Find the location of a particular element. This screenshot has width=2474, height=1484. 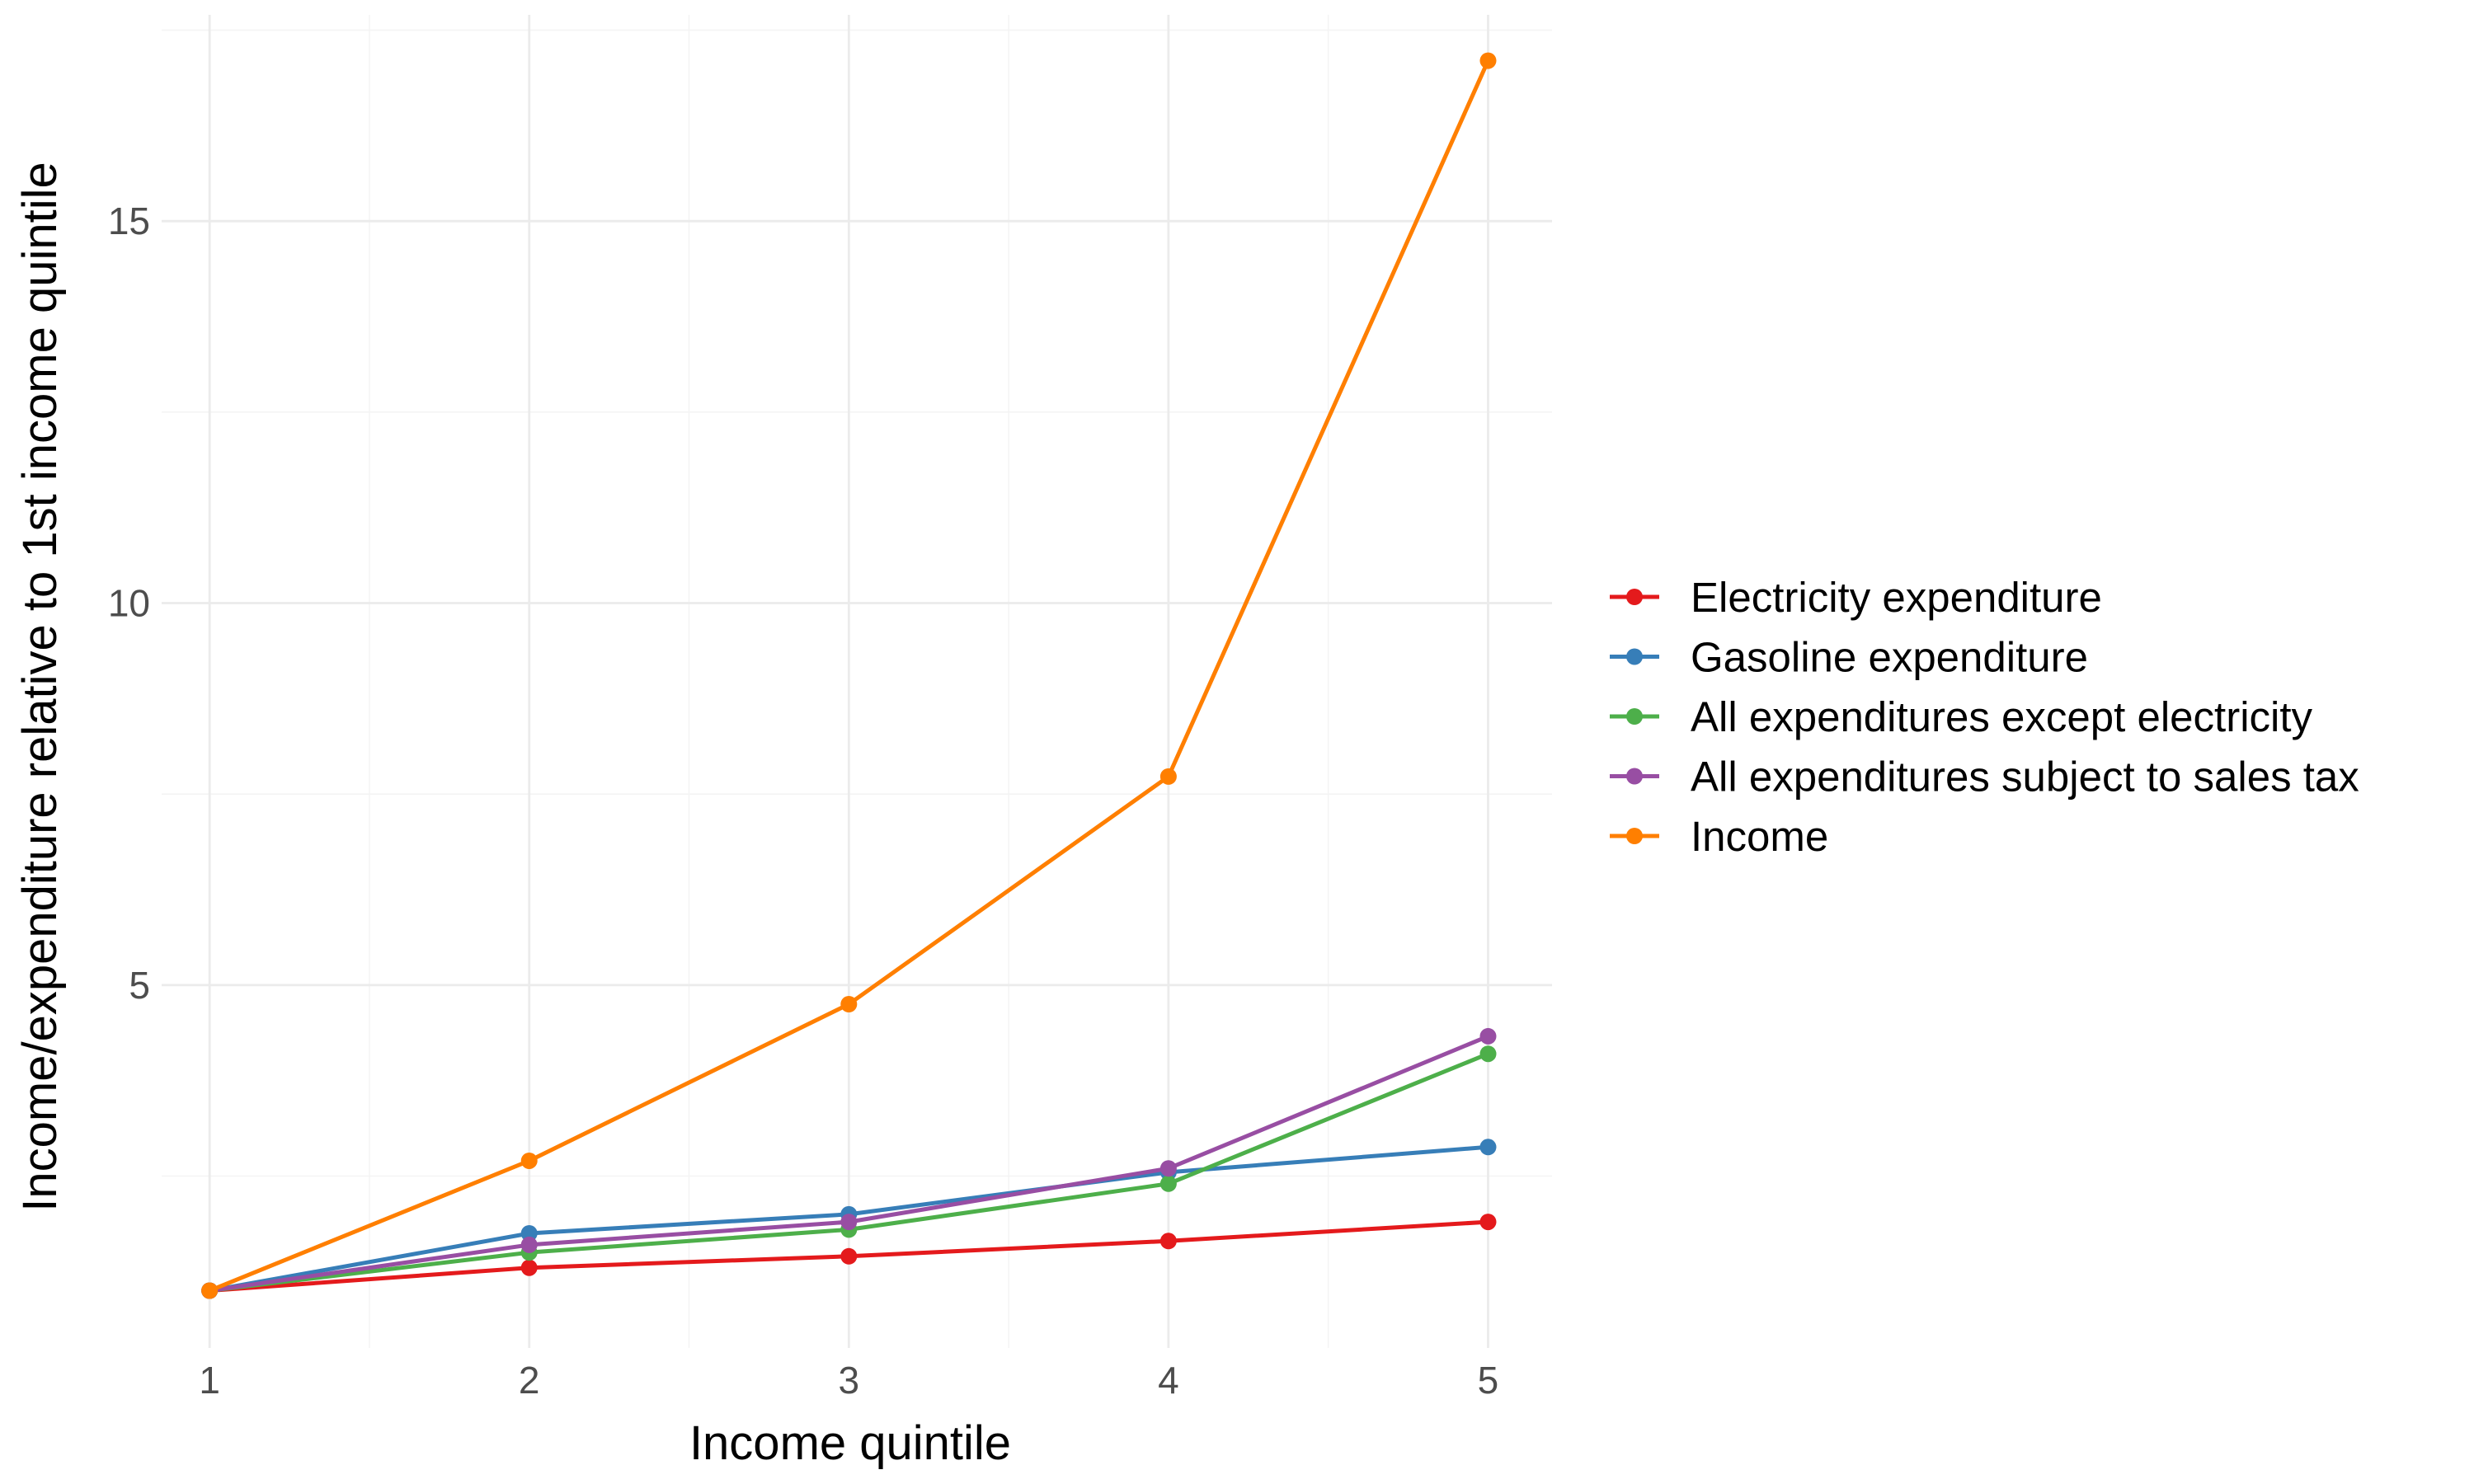

x-tick-label: 2 is located at coordinates (529, 1380).